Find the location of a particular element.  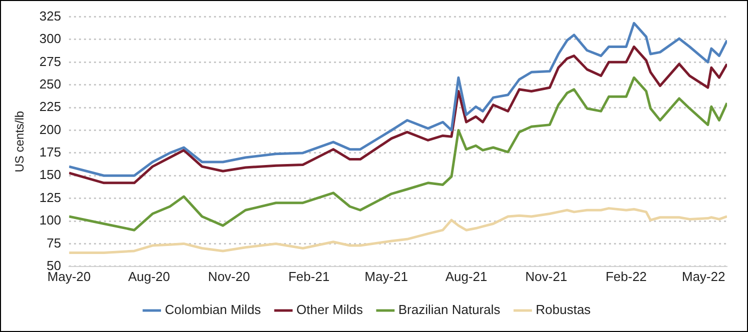

x-tick-label: Nov-20 is located at coordinates (229, 276).